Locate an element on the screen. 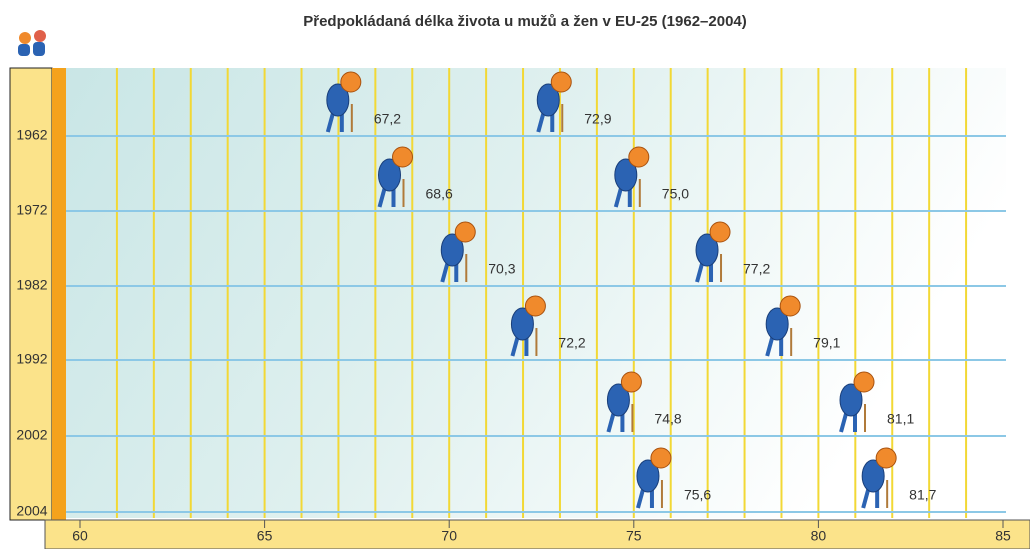  value-label: 81,7 is located at coordinates (922, 495).